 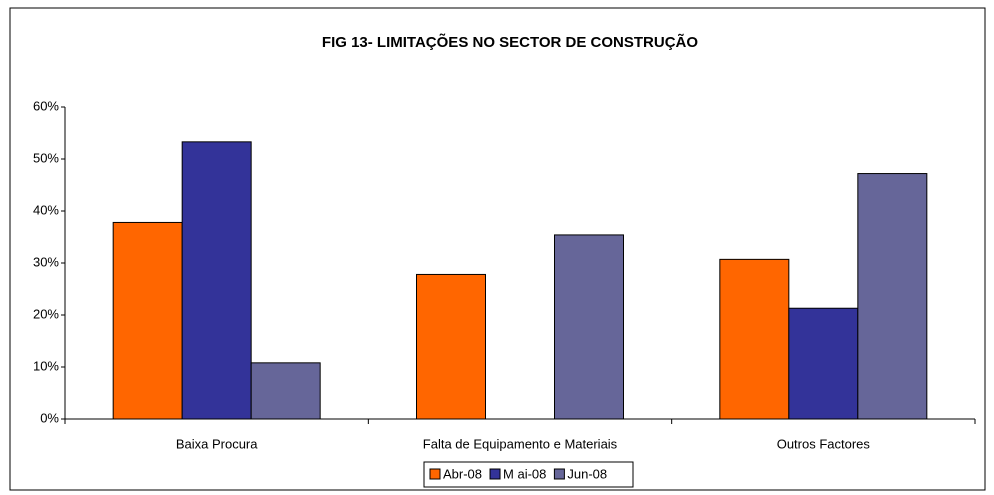 What do you see at coordinates (46, 209) in the screenshot?
I see `y-tick-label: 40%` at bounding box center [46, 209].